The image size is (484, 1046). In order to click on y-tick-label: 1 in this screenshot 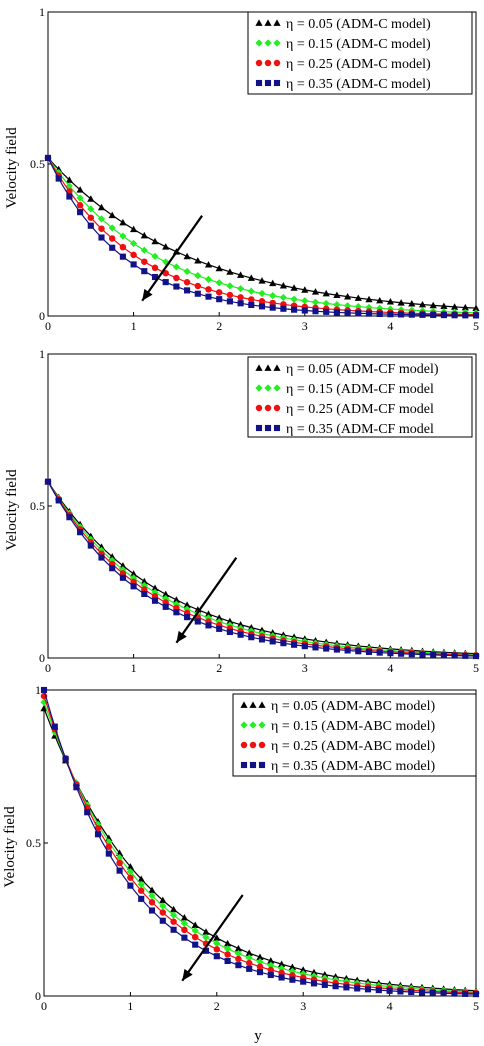, I will do `click(42, 354)`.